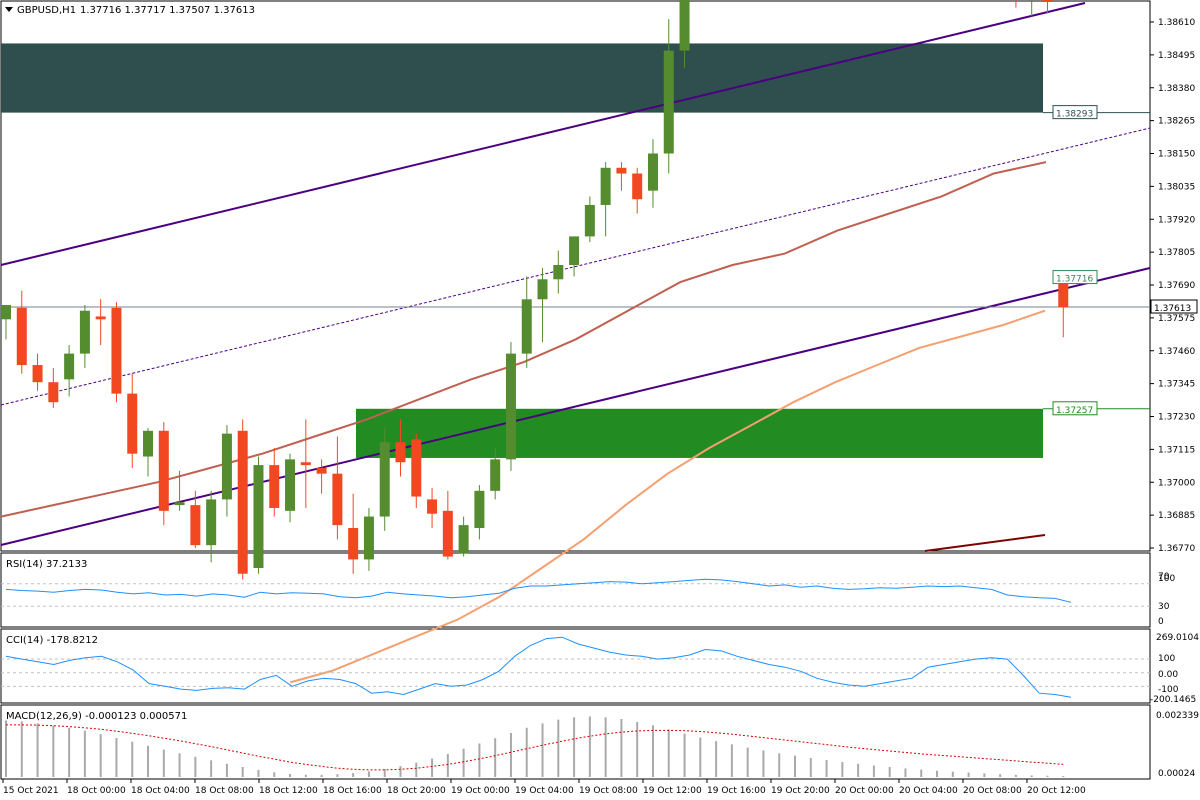 Image resolution: width=1200 pixels, height=800 pixels. I want to click on time-tick-label: 20 Oct 04:00, so click(928, 791).